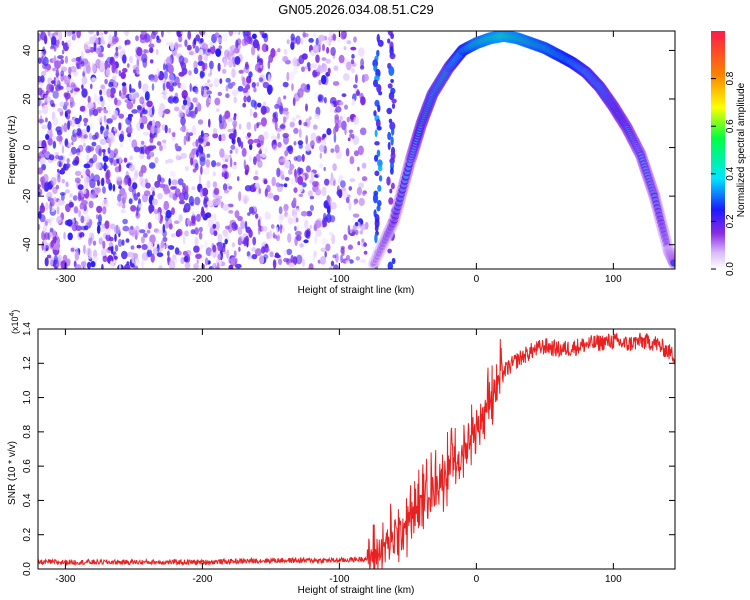 The image size is (750, 600). Describe the element at coordinates (673, 263) in the screenshot. I see `arc-core` at that location.